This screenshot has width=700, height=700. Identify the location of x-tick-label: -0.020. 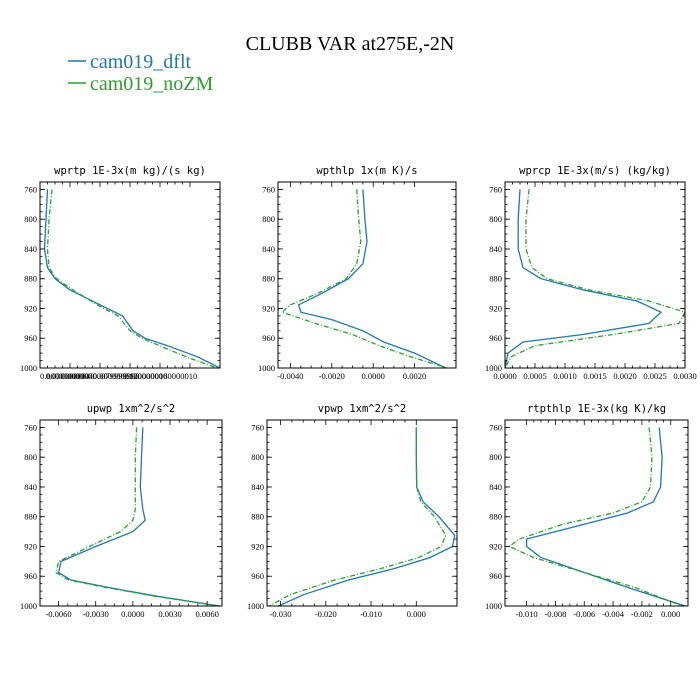
(326, 614).